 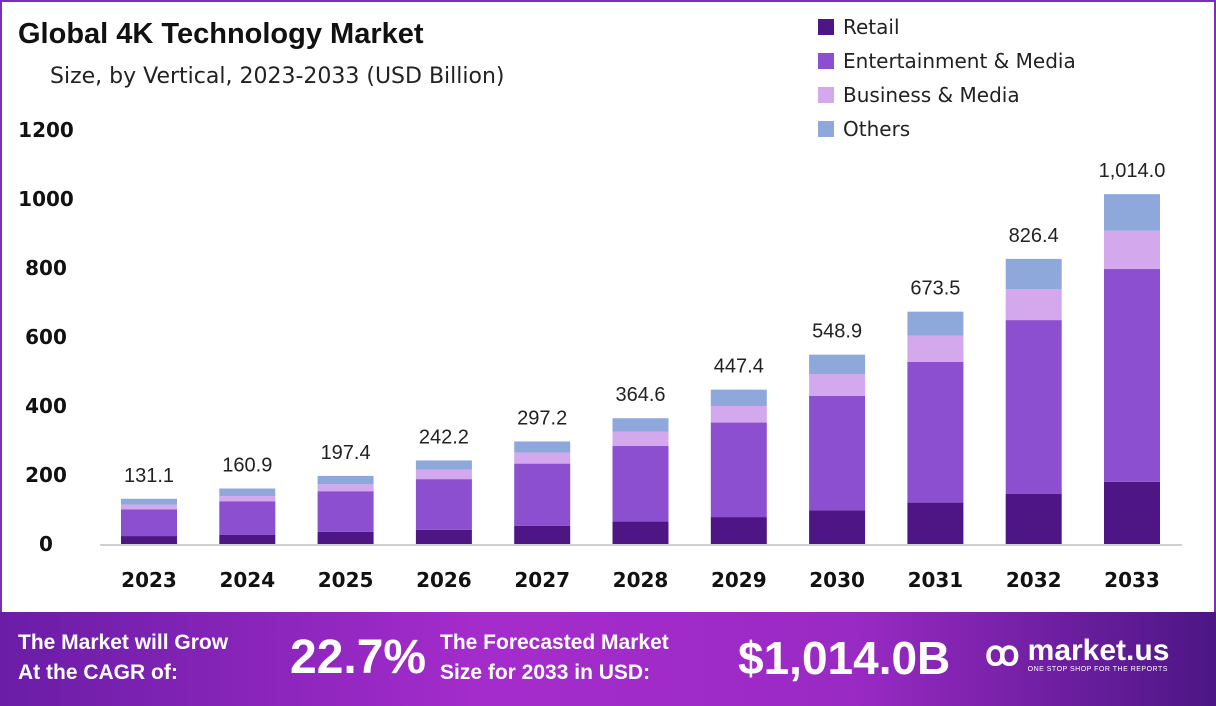 What do you see at coordinates (947, 27) in the screenshot?
I see `legend-item-retail: Retail` at bounding box center [947, 27].